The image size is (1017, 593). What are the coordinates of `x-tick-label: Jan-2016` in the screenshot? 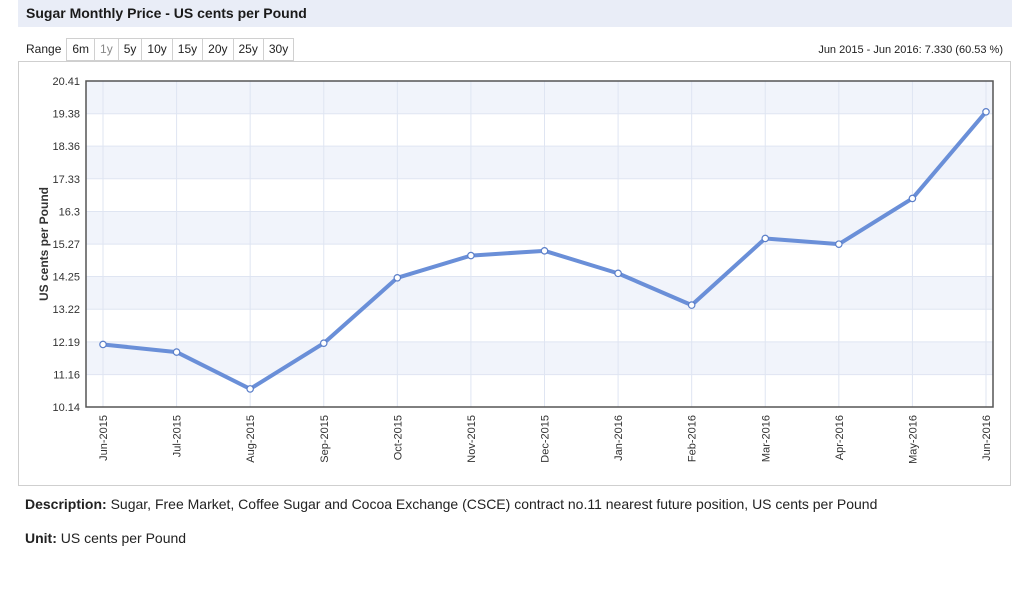 It's located at (619, 438).